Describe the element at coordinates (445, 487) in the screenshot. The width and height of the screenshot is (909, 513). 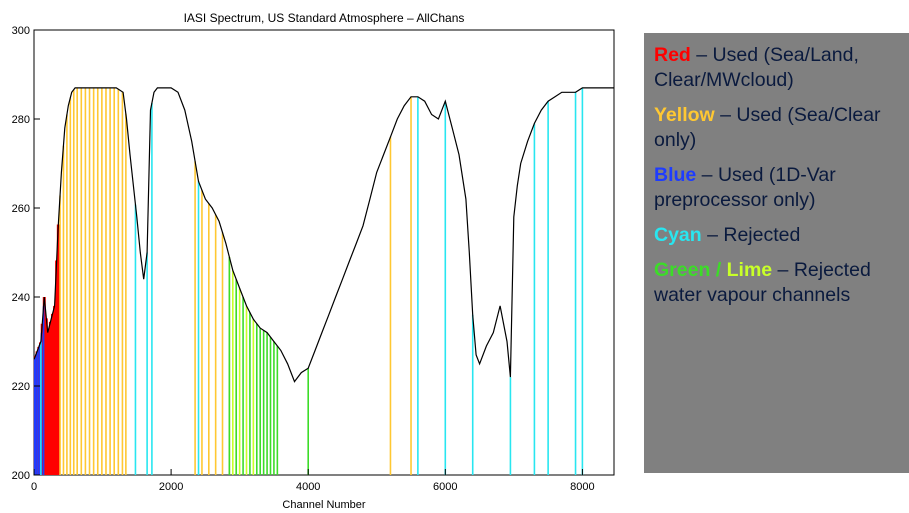
I see `x-tick-label: 6000` at that location.